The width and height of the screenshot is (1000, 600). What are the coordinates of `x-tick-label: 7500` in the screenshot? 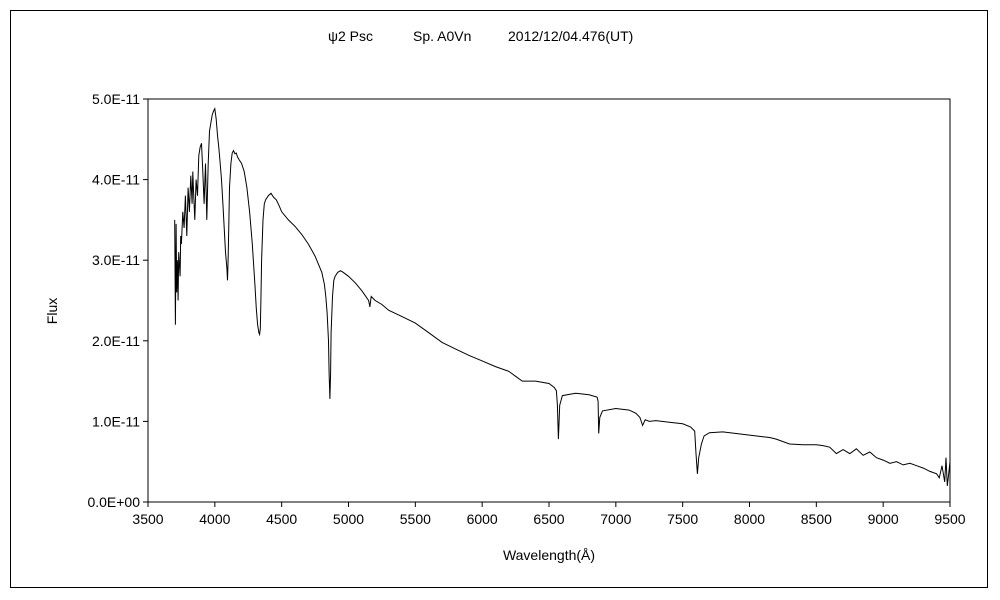 It's located at (682, 519).